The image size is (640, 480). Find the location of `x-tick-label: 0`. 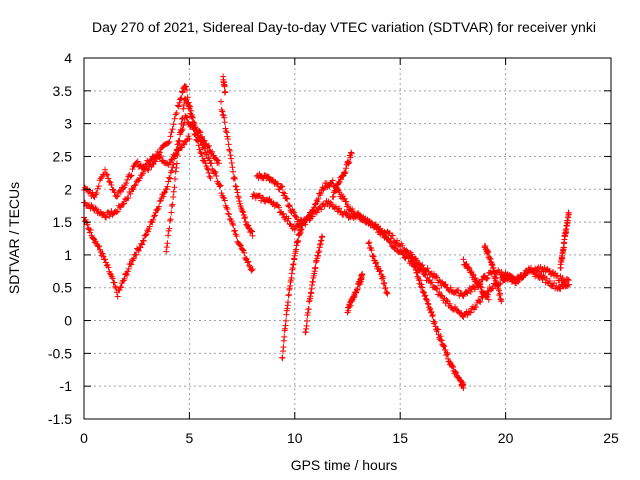

x-tick-label: 0 is located at coordinates (84, 438).